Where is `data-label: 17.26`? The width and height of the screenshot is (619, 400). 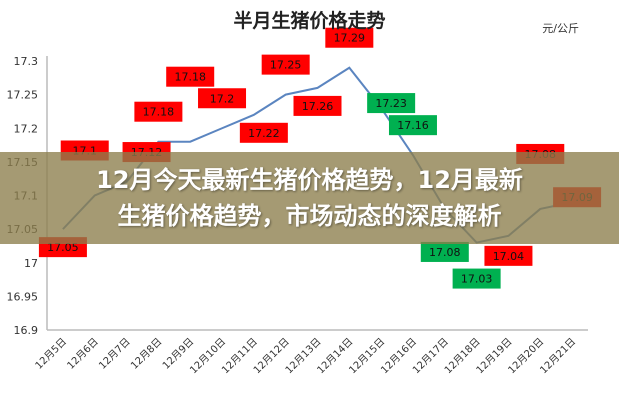
data-label: 17.26 is located at coordinates (318, 106).